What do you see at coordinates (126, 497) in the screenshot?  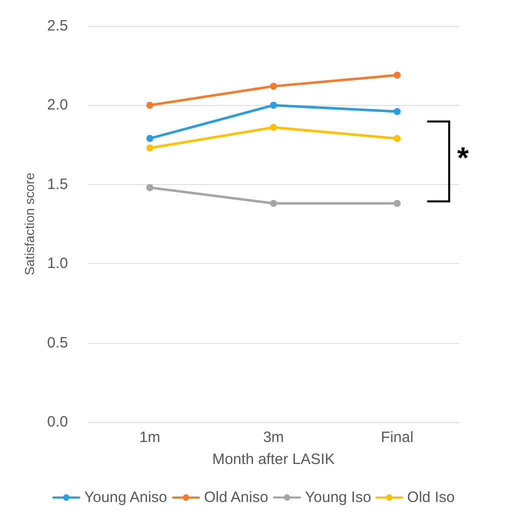 I see `legend-label: Young Aniso` at bounding box center [126, 497].